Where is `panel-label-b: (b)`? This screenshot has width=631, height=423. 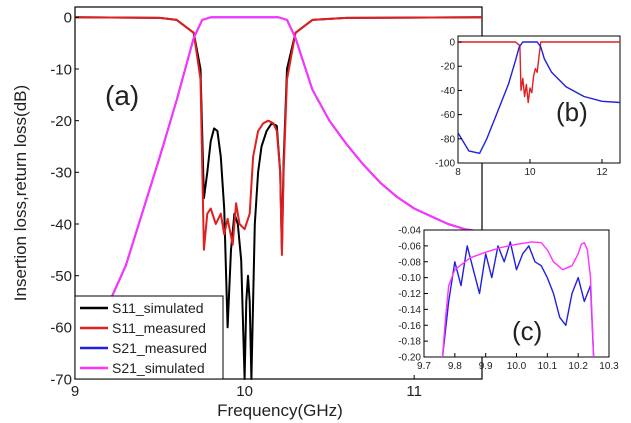 panel-label-b: (b) is located at coordinates (572, 112).